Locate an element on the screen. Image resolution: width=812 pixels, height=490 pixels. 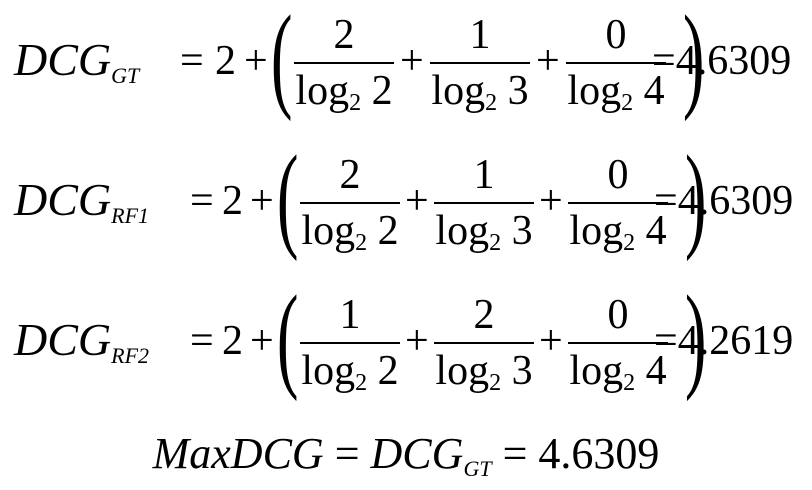
max-dcg-mid: DCGGT is located at coordinates (431, 455).